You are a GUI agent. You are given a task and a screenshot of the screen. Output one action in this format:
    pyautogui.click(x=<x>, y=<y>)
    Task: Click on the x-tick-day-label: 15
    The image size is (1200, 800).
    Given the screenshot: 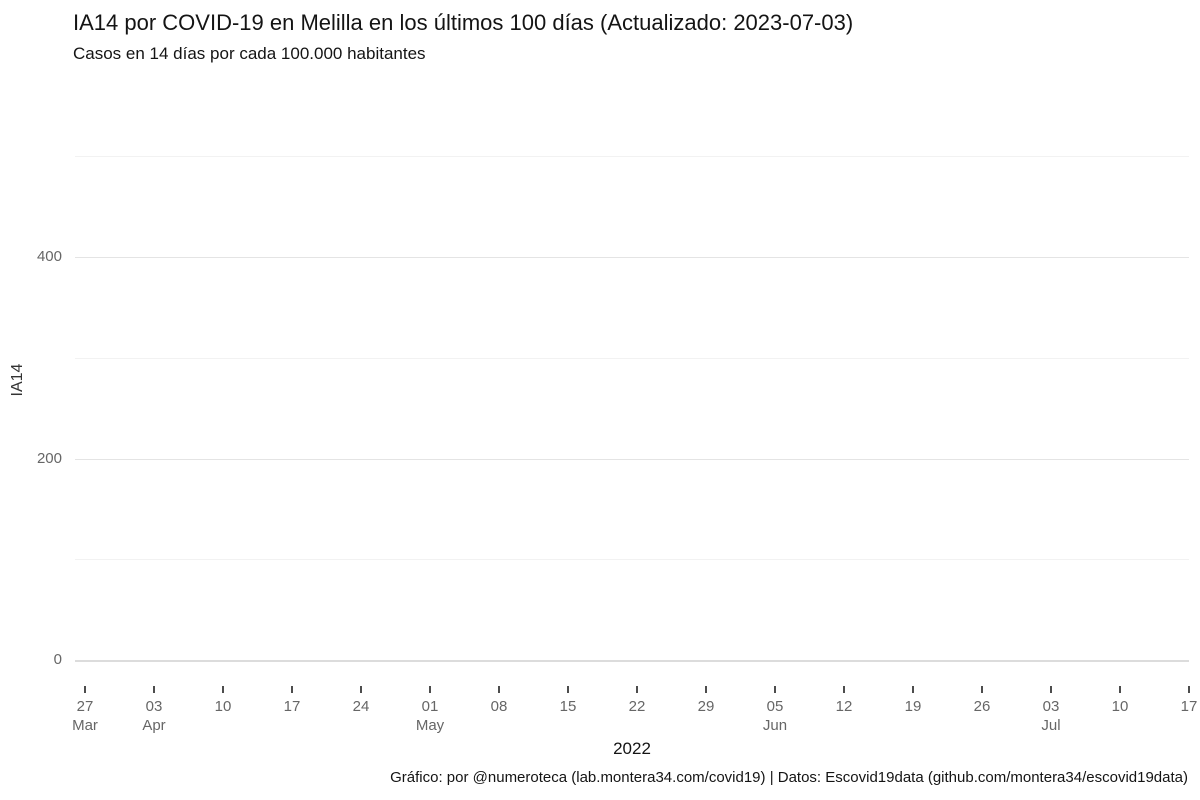 What is the action you would take?
    pyautogui.click(x=568, y=706)
    